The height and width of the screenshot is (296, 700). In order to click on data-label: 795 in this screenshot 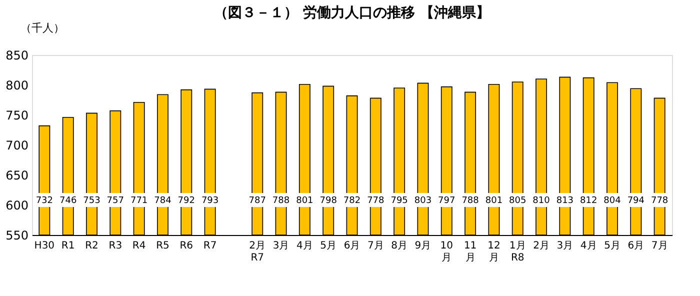, I will do `click(399, 201)`.